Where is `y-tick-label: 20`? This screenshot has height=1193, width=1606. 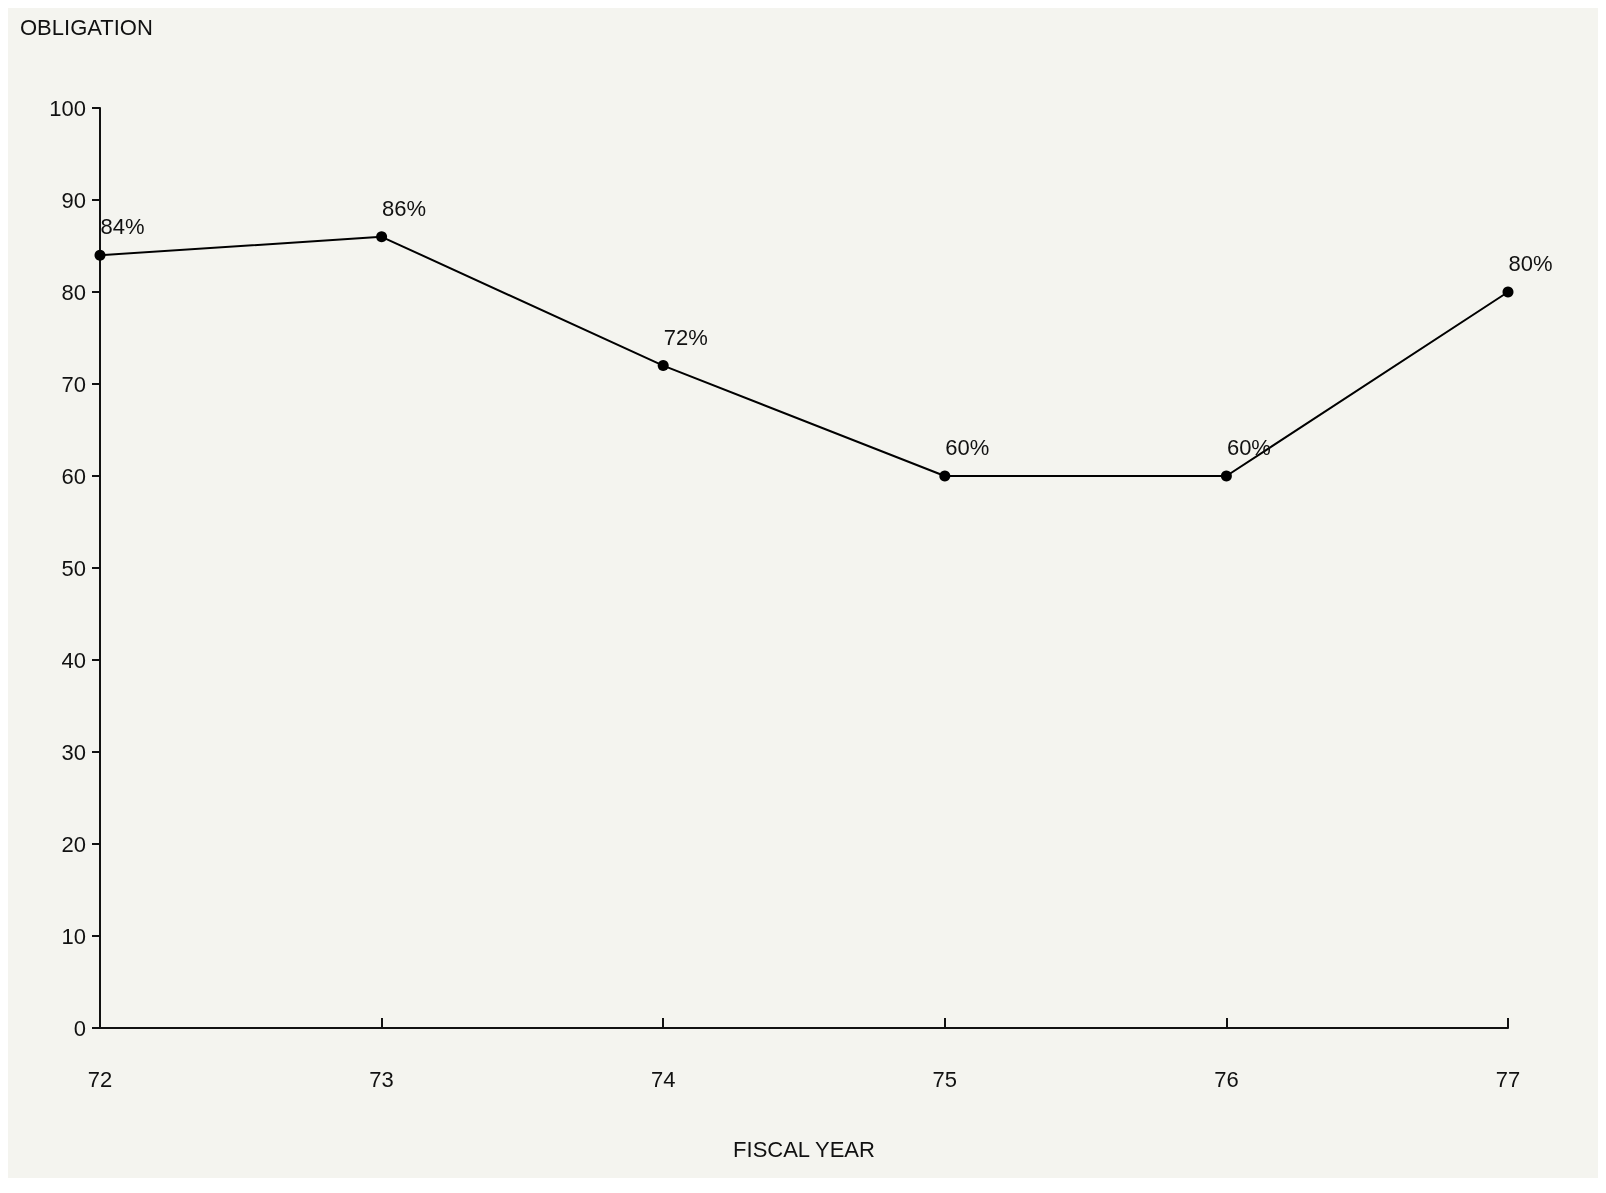 y-tick-label: 20 is located at coordinates (73, 844).